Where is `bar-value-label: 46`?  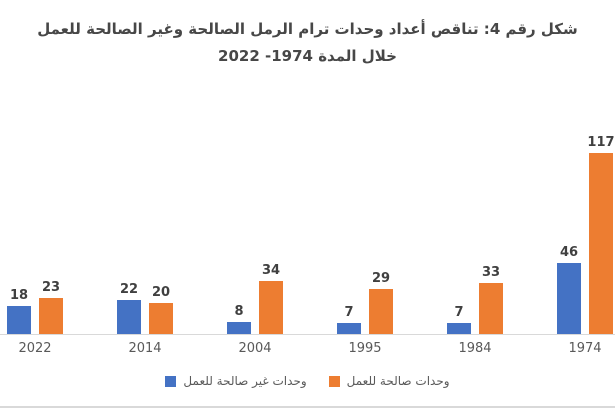
bar-value-label: 46 is located at coordinates (569, 252).